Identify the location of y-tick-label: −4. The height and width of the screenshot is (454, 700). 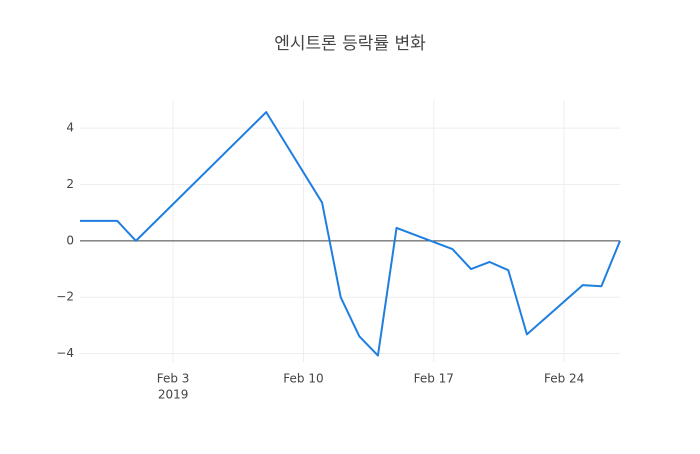
(65, 353).